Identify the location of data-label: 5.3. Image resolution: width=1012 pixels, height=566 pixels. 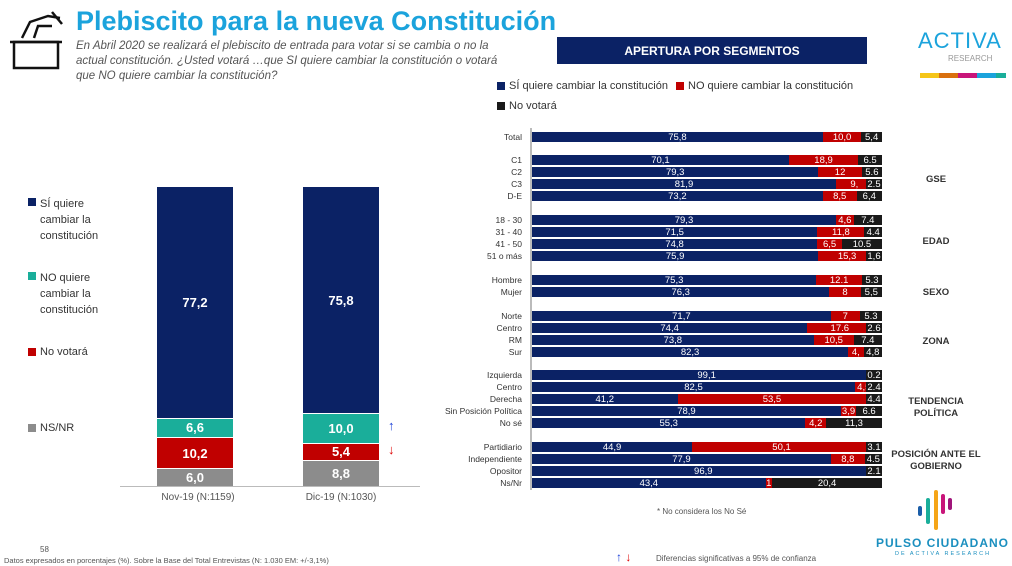
(872, 280).